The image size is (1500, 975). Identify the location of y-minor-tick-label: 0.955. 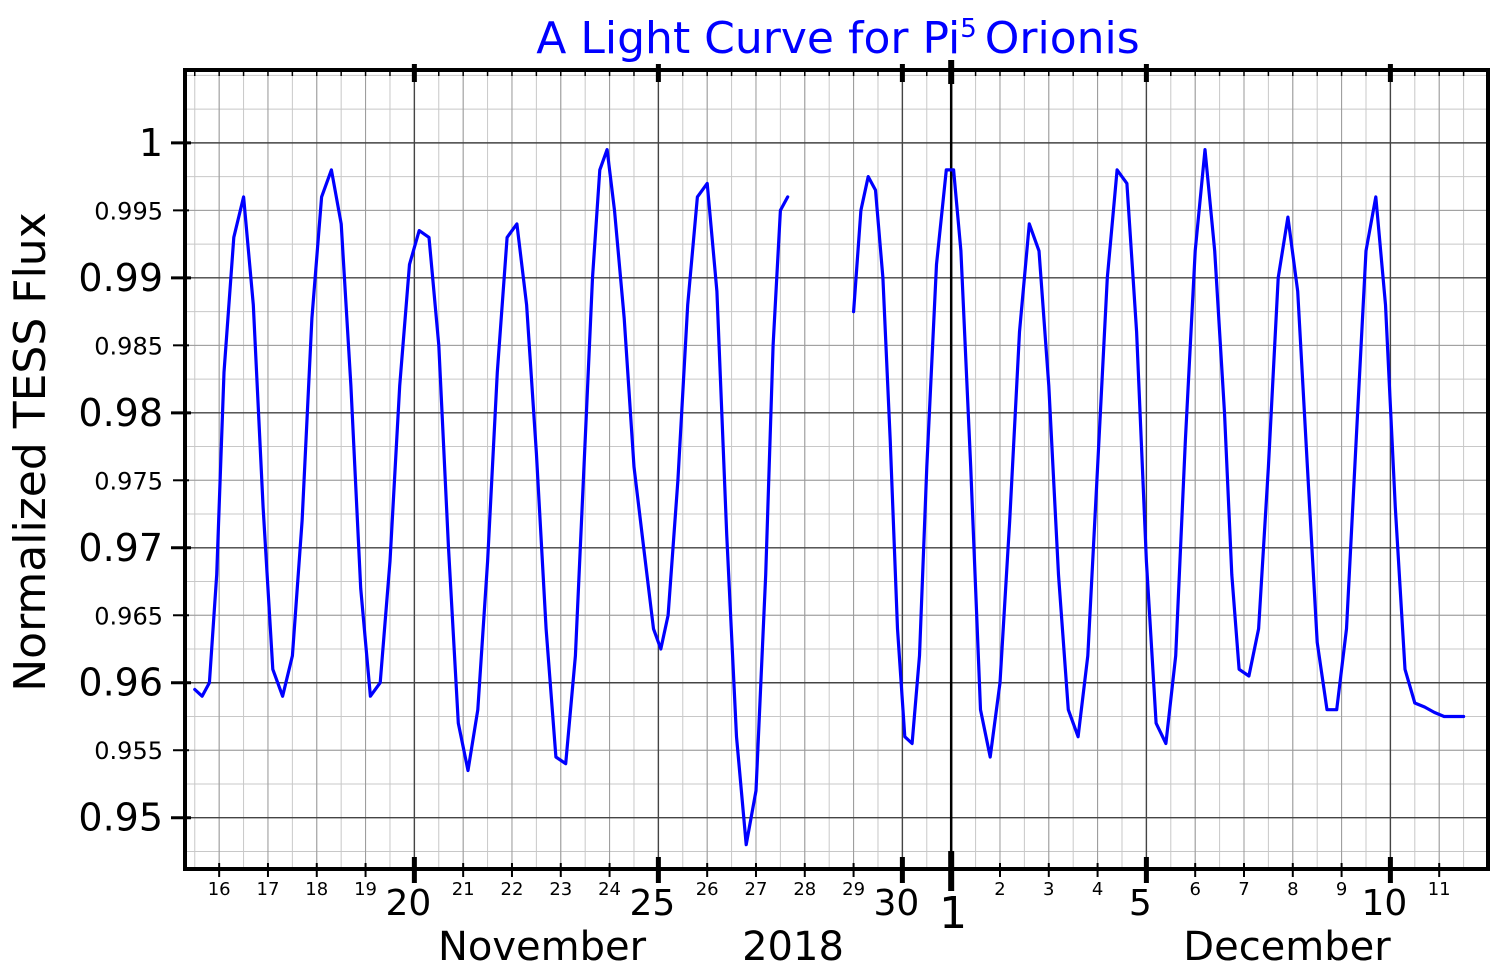
(128, 751).